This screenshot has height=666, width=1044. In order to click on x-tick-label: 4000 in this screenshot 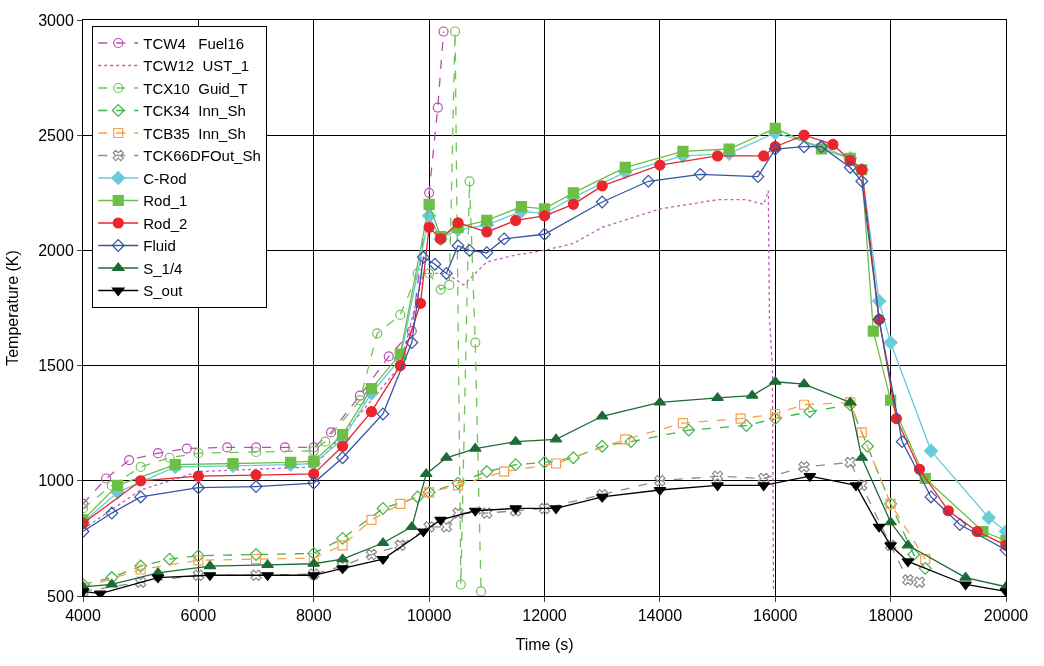, I will do `click(83, 616)`.